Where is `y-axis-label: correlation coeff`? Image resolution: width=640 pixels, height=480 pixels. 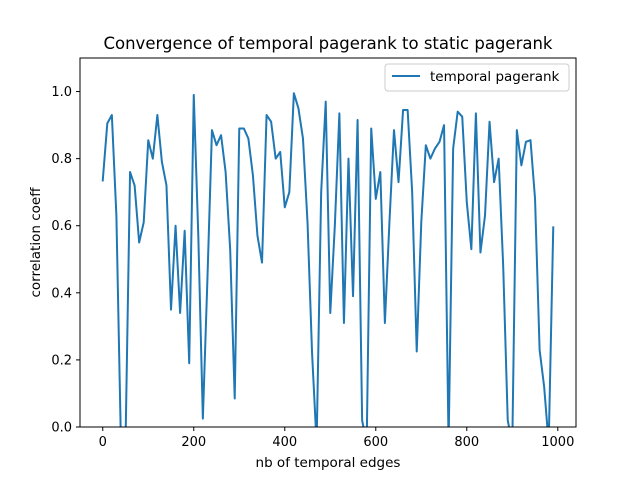
y-axis-label: correlation coeff is located at coordinates (36, 242).